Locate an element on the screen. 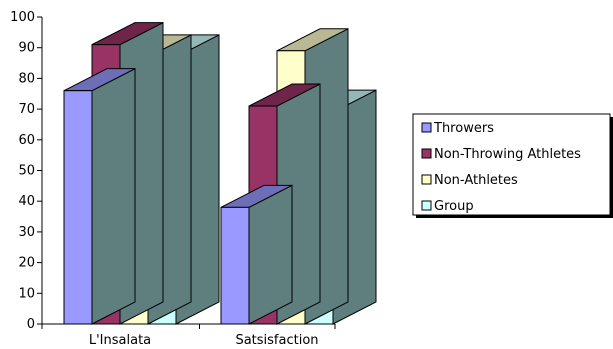  y-tick-label: 90 is located at coordinates (26, 48).